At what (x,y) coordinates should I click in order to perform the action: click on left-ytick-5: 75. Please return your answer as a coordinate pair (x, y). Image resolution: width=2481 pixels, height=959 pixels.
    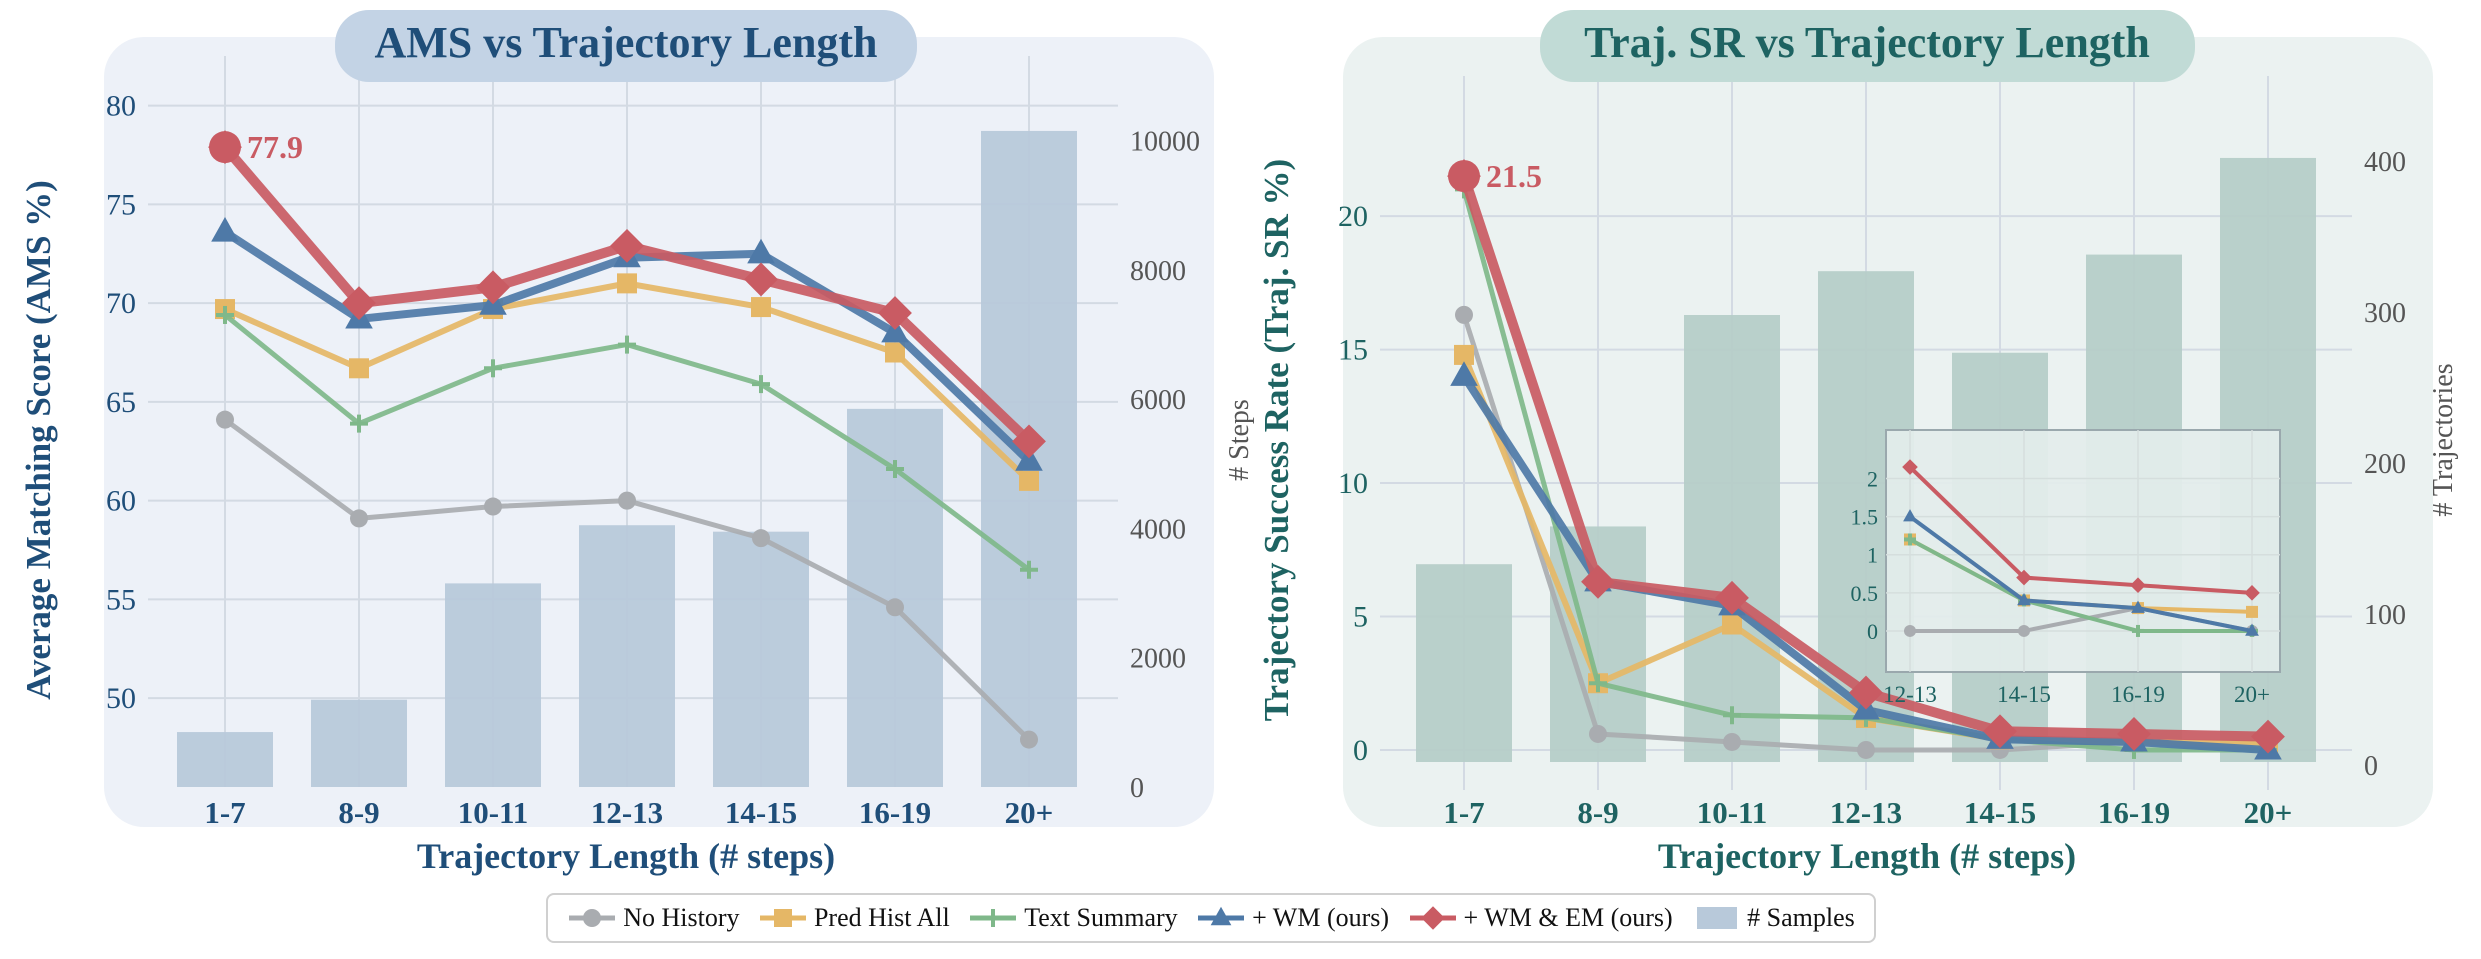
    Looking at the image, I should click on (121, 204).